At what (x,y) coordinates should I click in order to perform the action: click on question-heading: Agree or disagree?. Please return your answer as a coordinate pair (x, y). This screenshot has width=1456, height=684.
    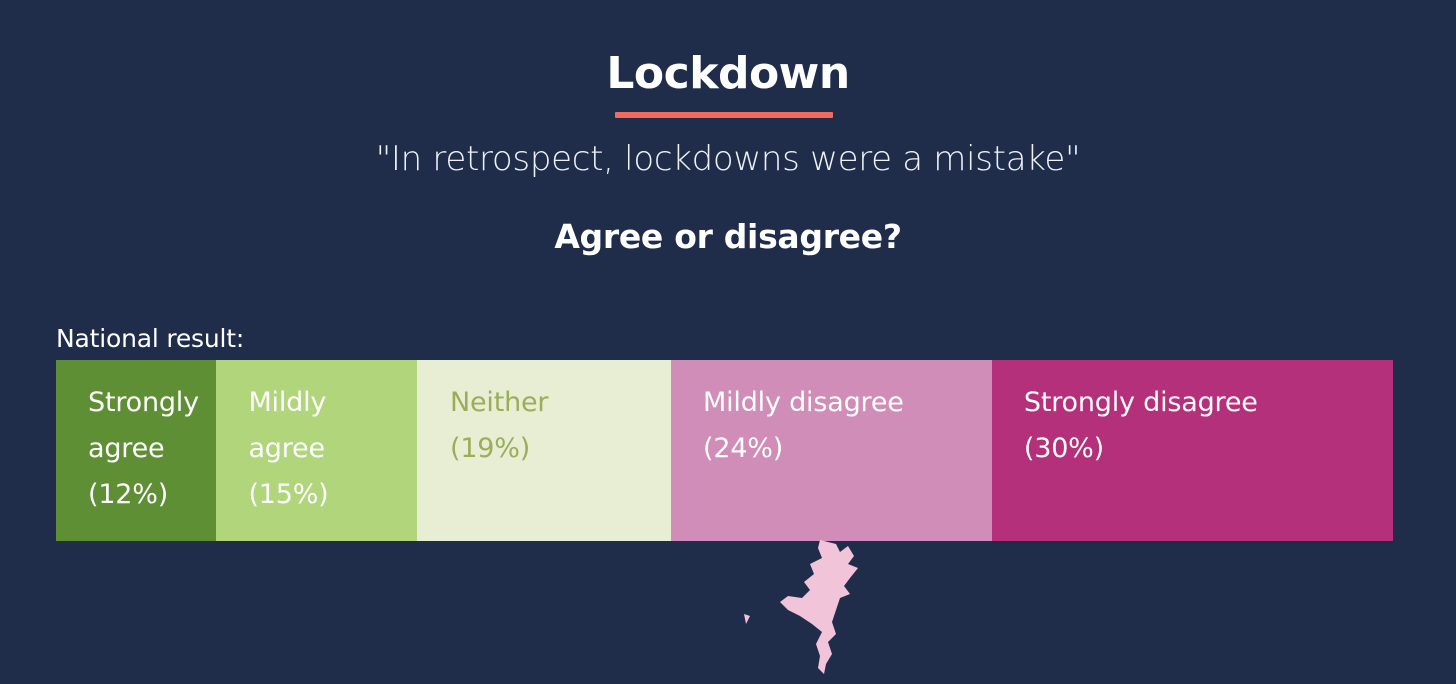
    Looking at the image, I should click on (728, 236).